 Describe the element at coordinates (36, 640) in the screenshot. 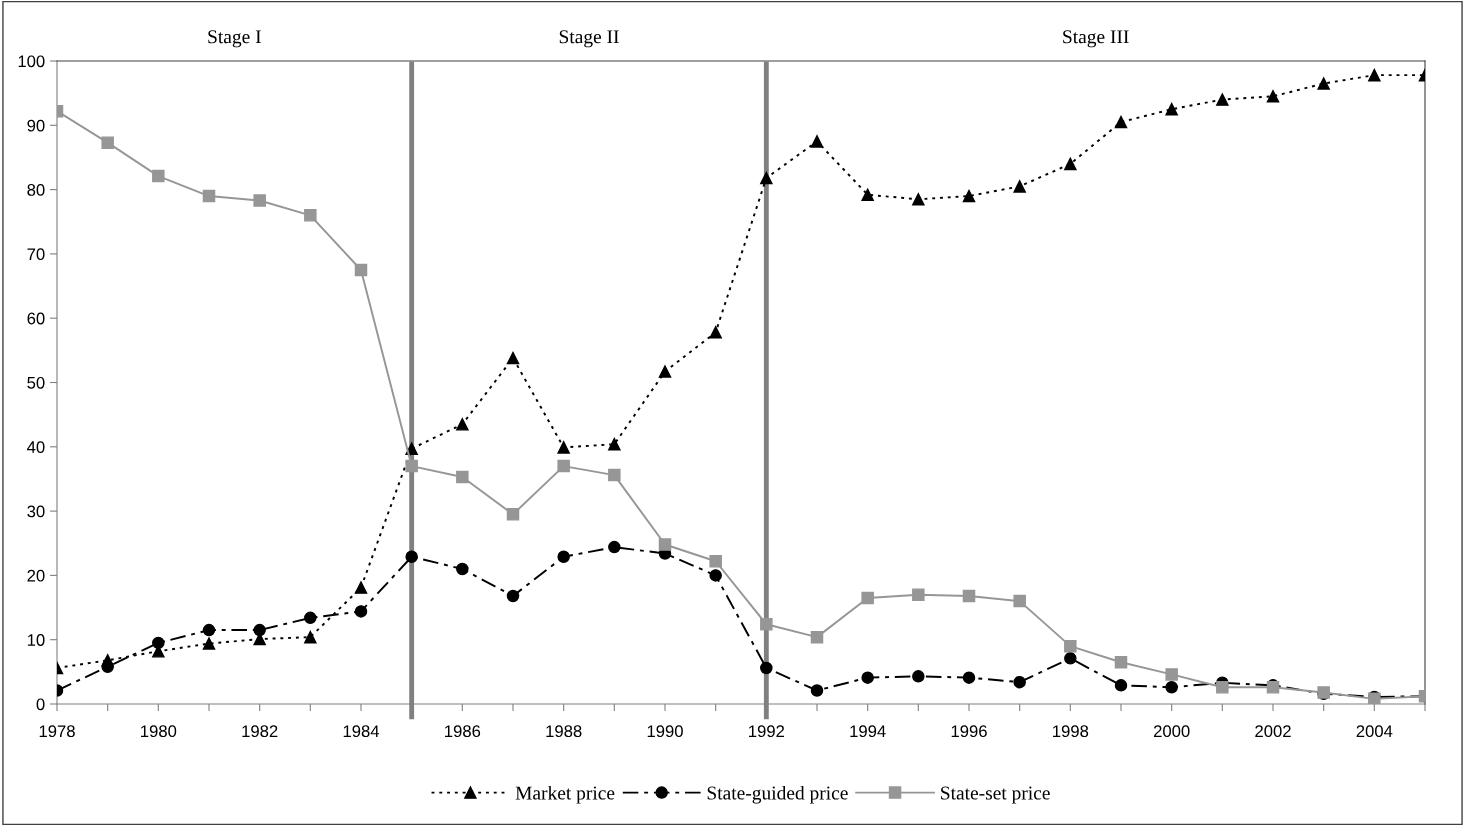

I see `y-tick-label: 10` at that location.